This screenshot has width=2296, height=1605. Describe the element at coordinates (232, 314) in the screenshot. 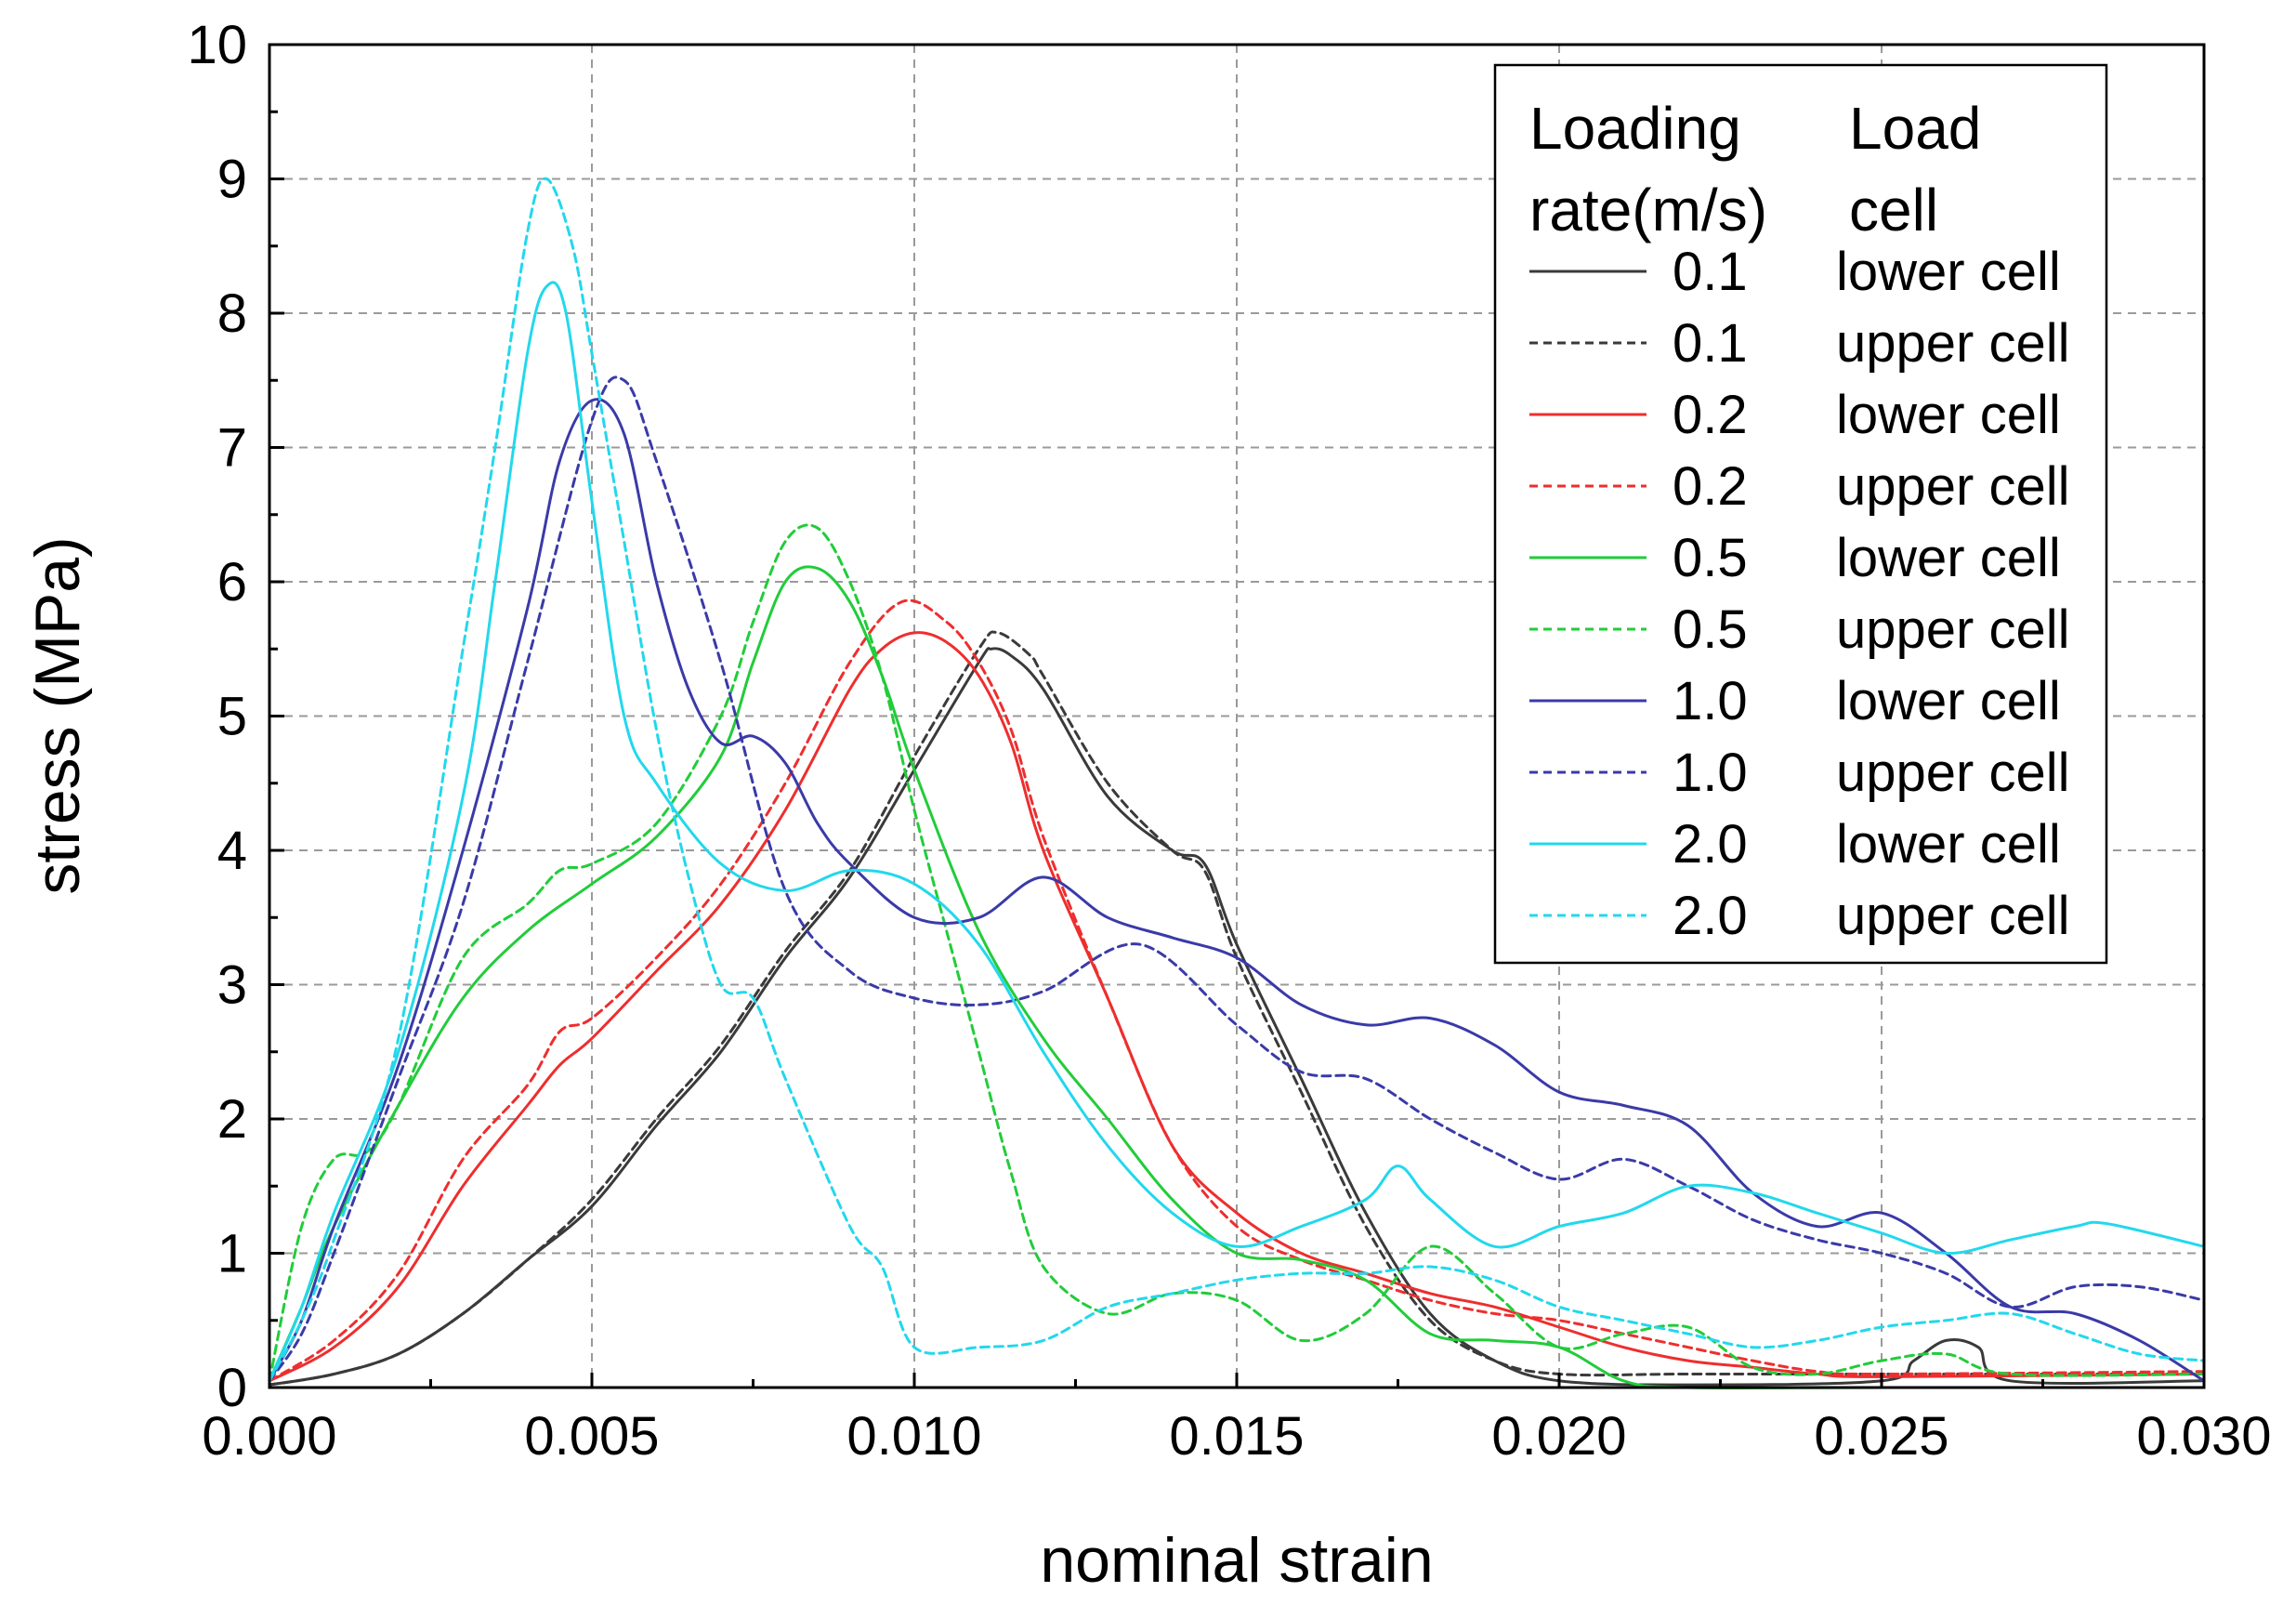

I see `y-tick-label: 8` at that location.